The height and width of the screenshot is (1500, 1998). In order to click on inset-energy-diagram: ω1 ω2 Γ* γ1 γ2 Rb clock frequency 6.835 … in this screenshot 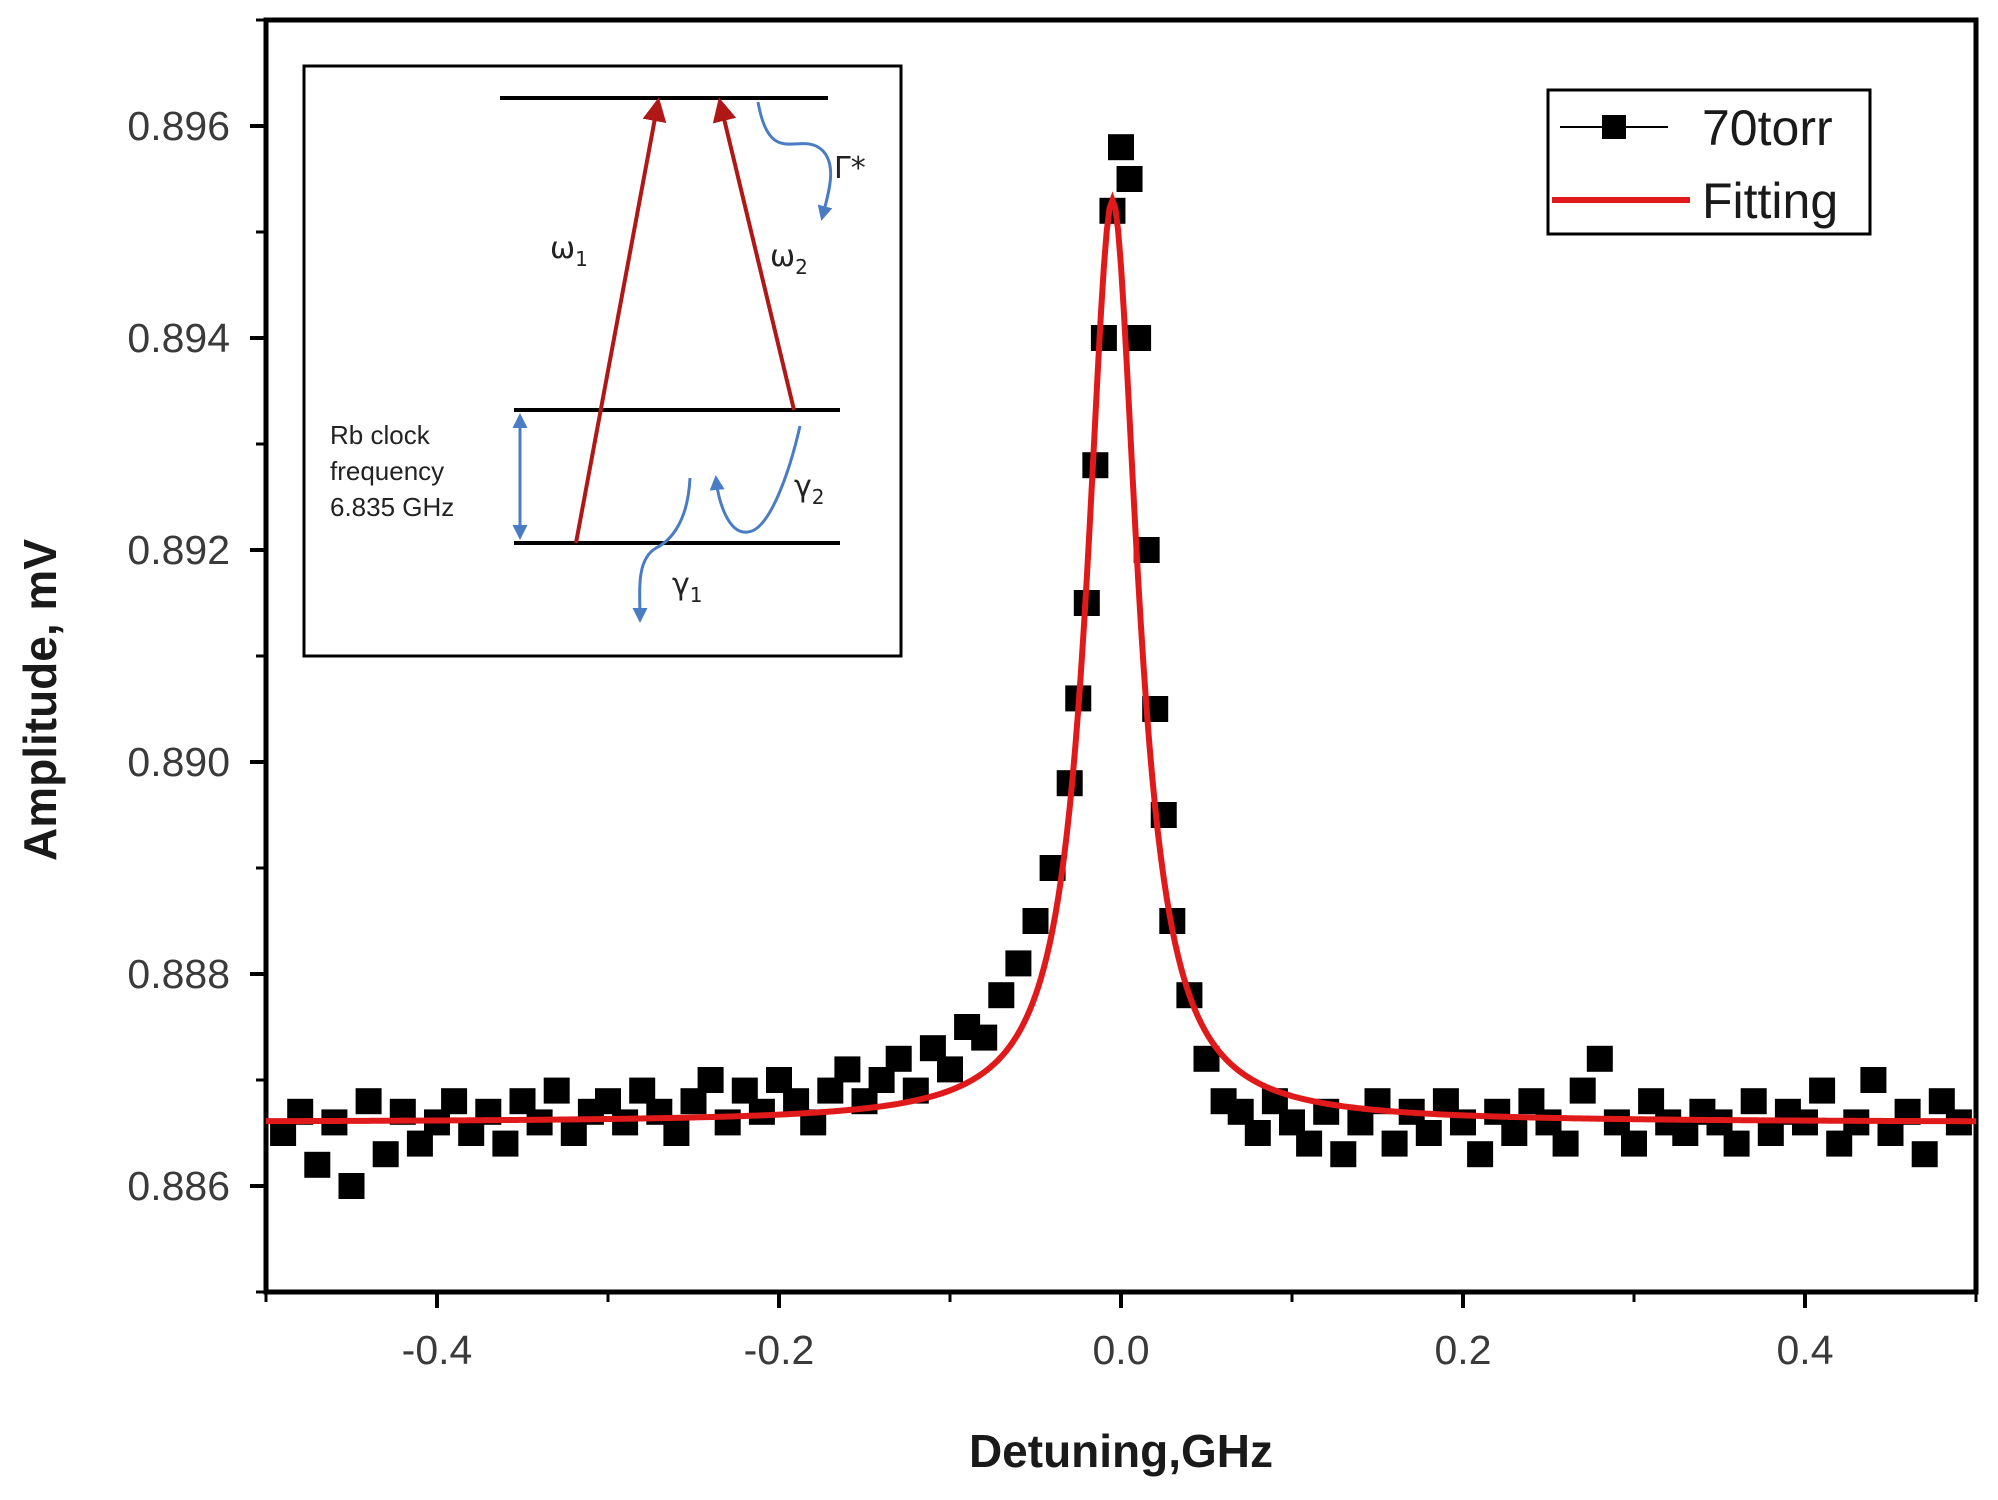, I will do `click(602, 361)`.